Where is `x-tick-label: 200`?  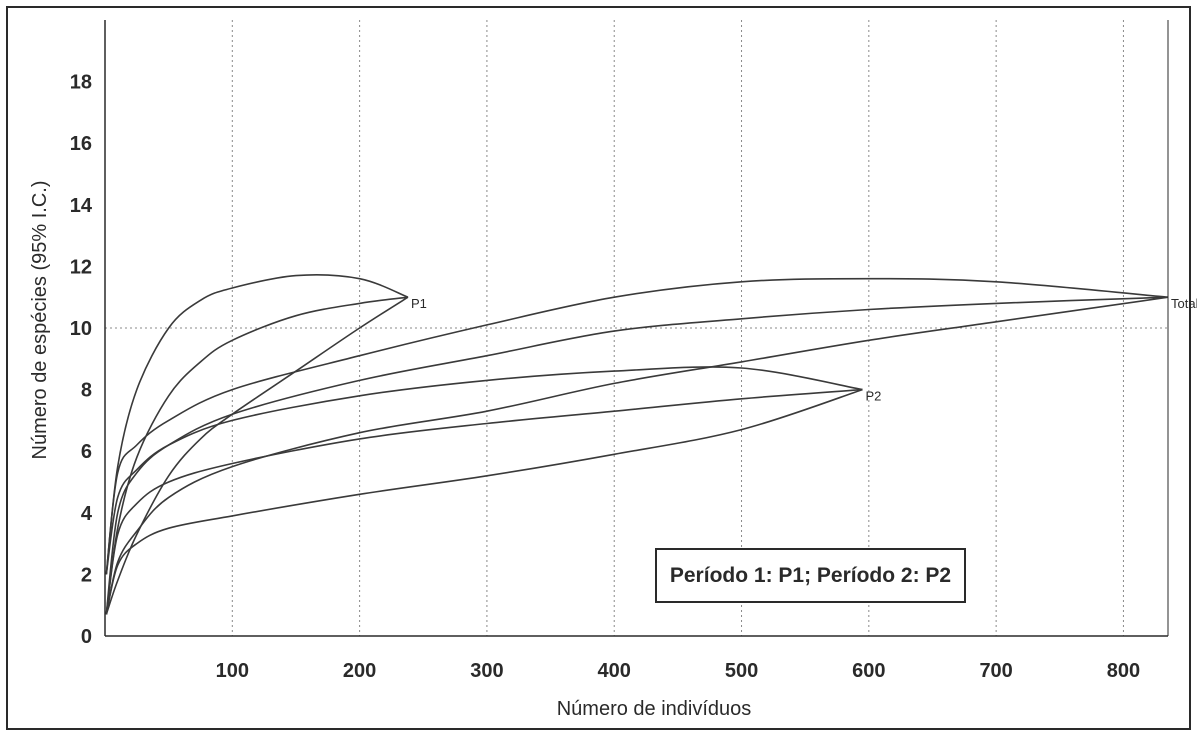 x-tick-label: 200 is located at coordinates (359, 671).